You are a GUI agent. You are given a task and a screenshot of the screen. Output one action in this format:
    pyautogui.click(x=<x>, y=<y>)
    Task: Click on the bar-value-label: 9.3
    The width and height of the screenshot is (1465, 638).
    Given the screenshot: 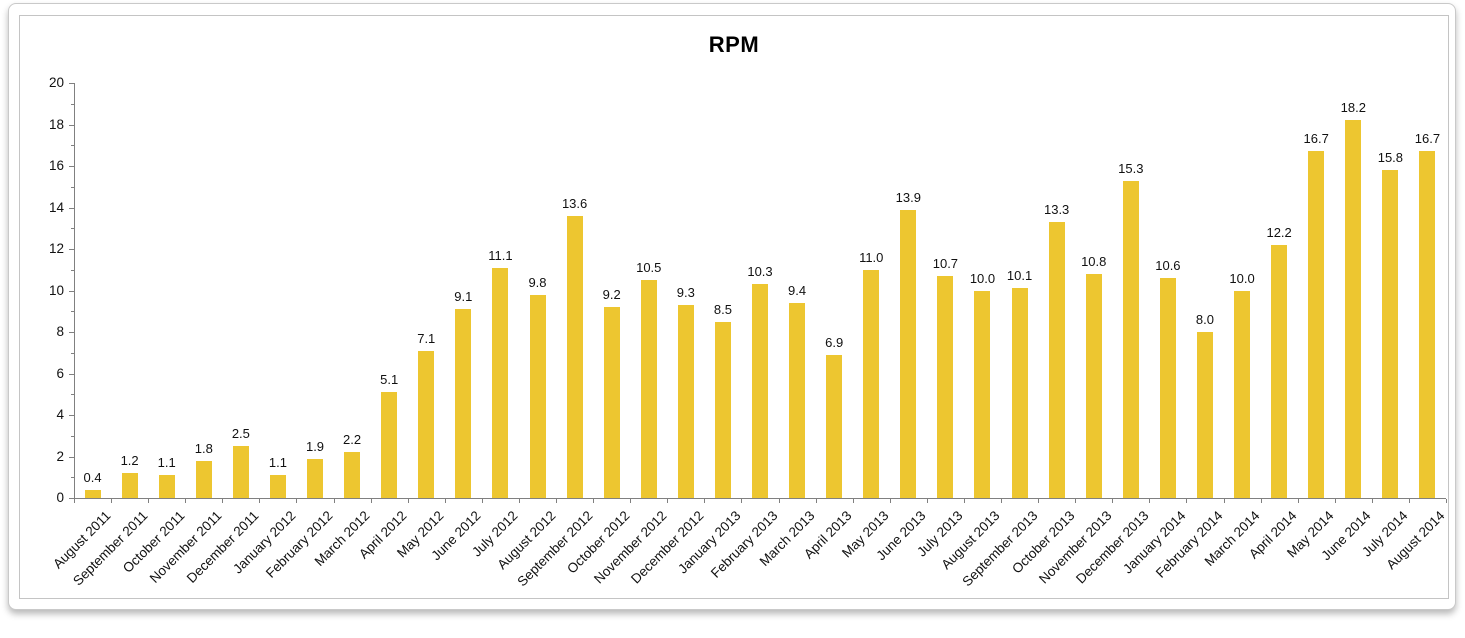 What is the action you would take?
    pyautogui.click(x=685, y=293)
    